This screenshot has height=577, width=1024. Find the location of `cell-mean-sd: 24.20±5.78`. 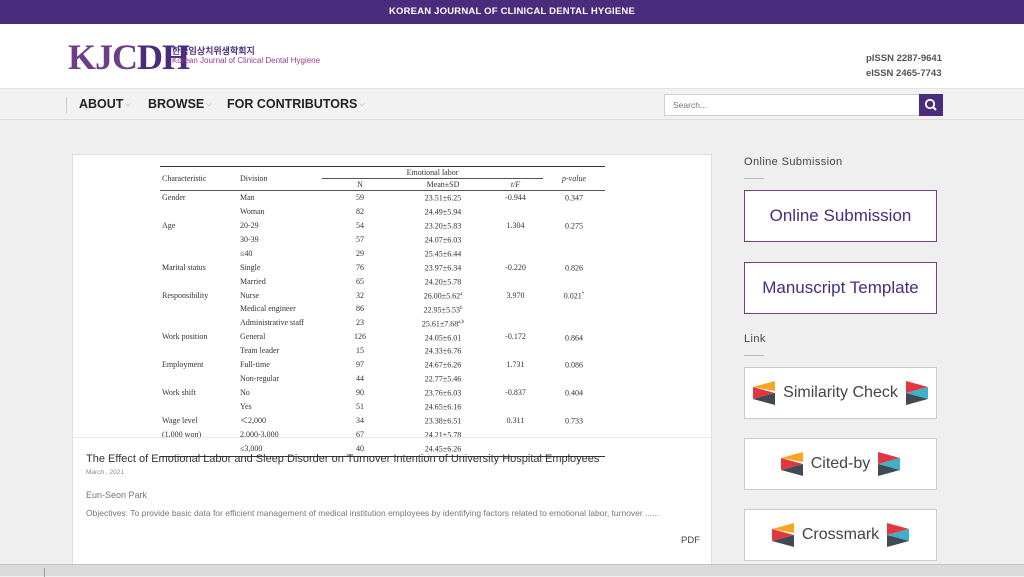

cell-mean-sd: 24.20±5.78 is located at coordinates (443, 282).